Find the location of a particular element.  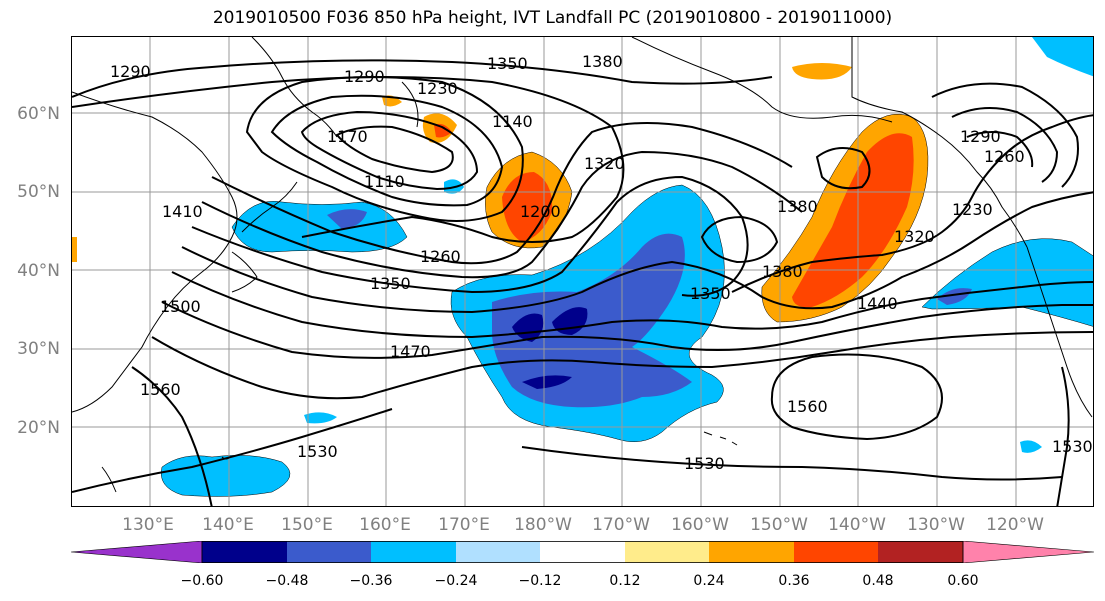

colorbar-tick: −0.12 is located at coordinates (540, 581).